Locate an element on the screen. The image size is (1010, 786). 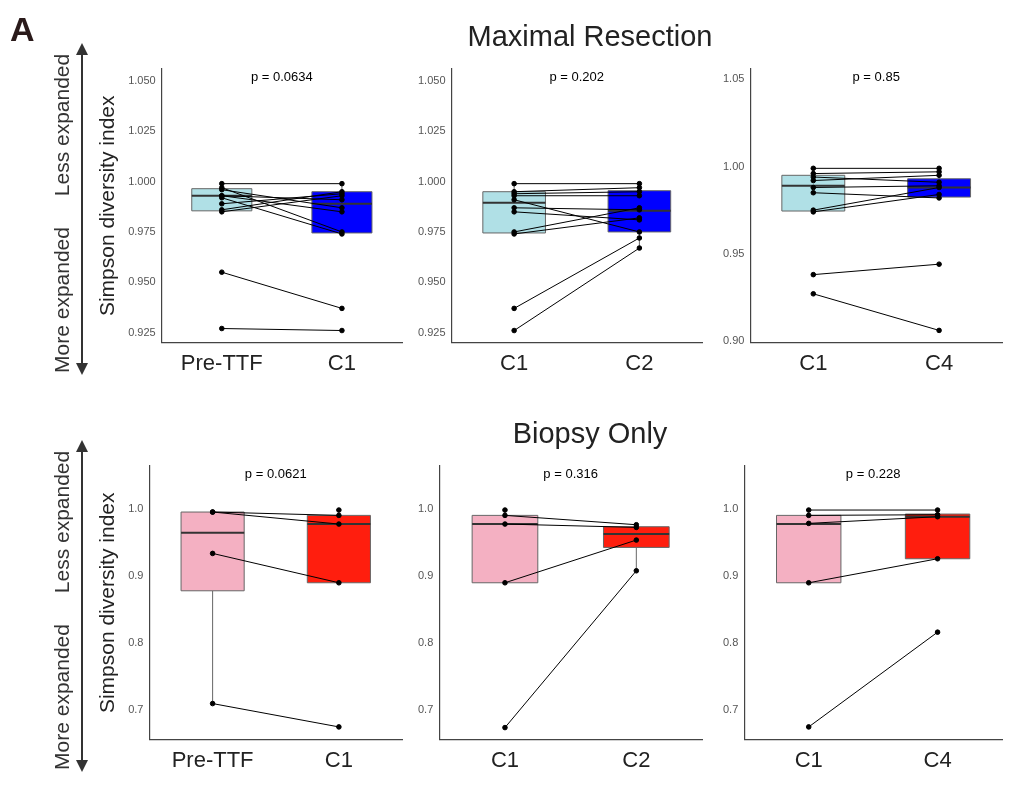
y-tick-label: 0.95 is located at coordinates (733, 252).